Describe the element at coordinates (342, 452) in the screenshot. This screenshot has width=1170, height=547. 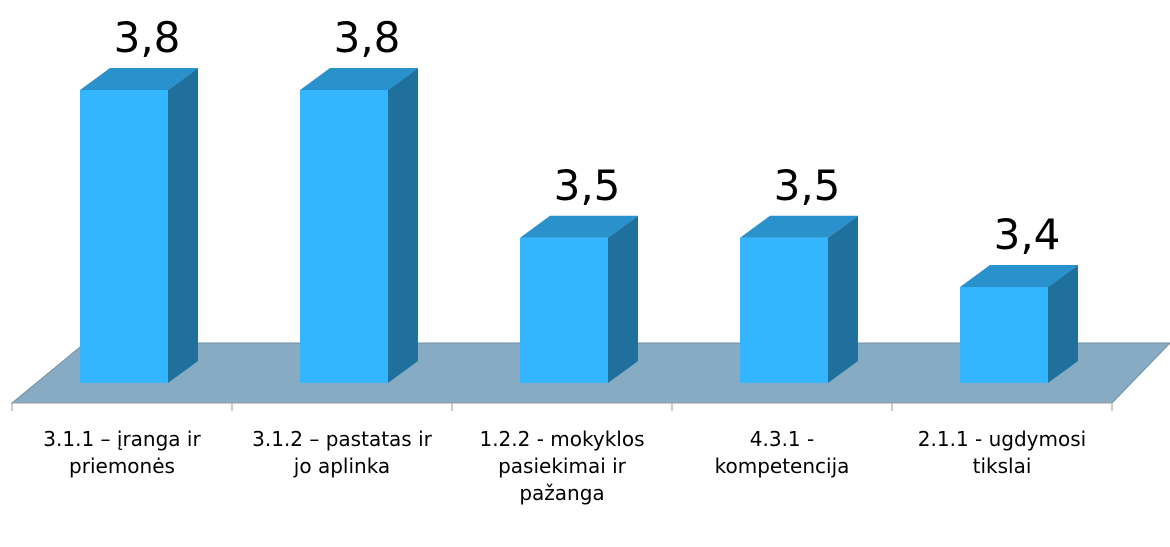
I see `category-label: 3.1.2 – pastatas ir jo aplinka` at that location.